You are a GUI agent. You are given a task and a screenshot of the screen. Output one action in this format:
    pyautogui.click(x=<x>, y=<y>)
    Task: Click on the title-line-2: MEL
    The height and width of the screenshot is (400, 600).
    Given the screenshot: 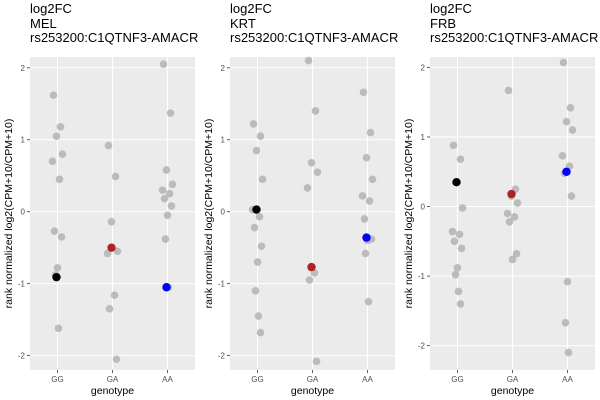 What is the action you would take?
    pyautogui.click(x=43, y=23)
    